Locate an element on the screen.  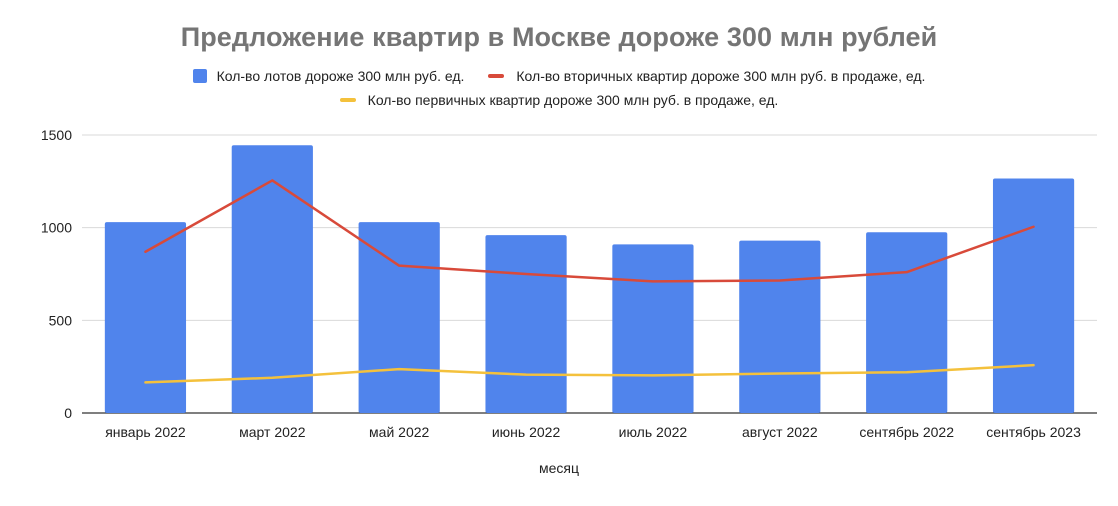
legend-swatch-secondary is located at coordinates (496, 76).